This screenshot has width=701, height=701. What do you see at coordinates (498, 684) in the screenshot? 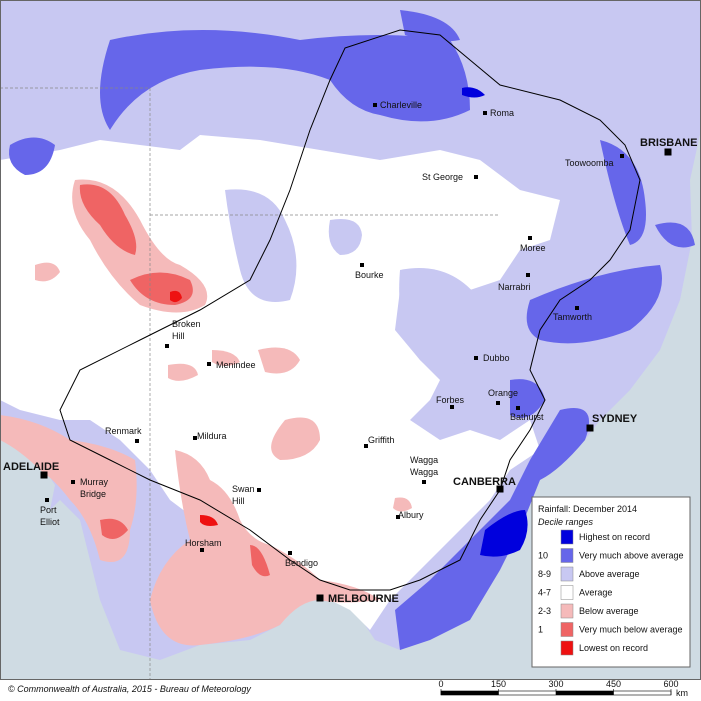
I see `scale-tick-label: 150` at bounding box center [498, 684].